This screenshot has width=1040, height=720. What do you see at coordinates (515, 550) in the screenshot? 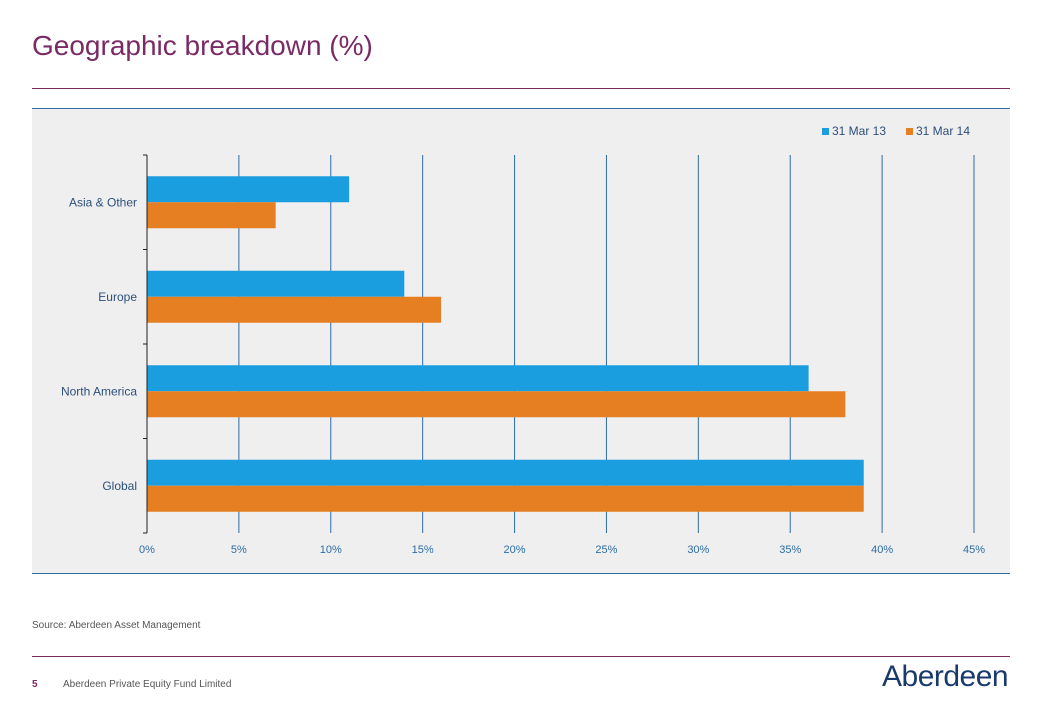
I see `x-tick-label: 20%` at bounding box center [515, 550].